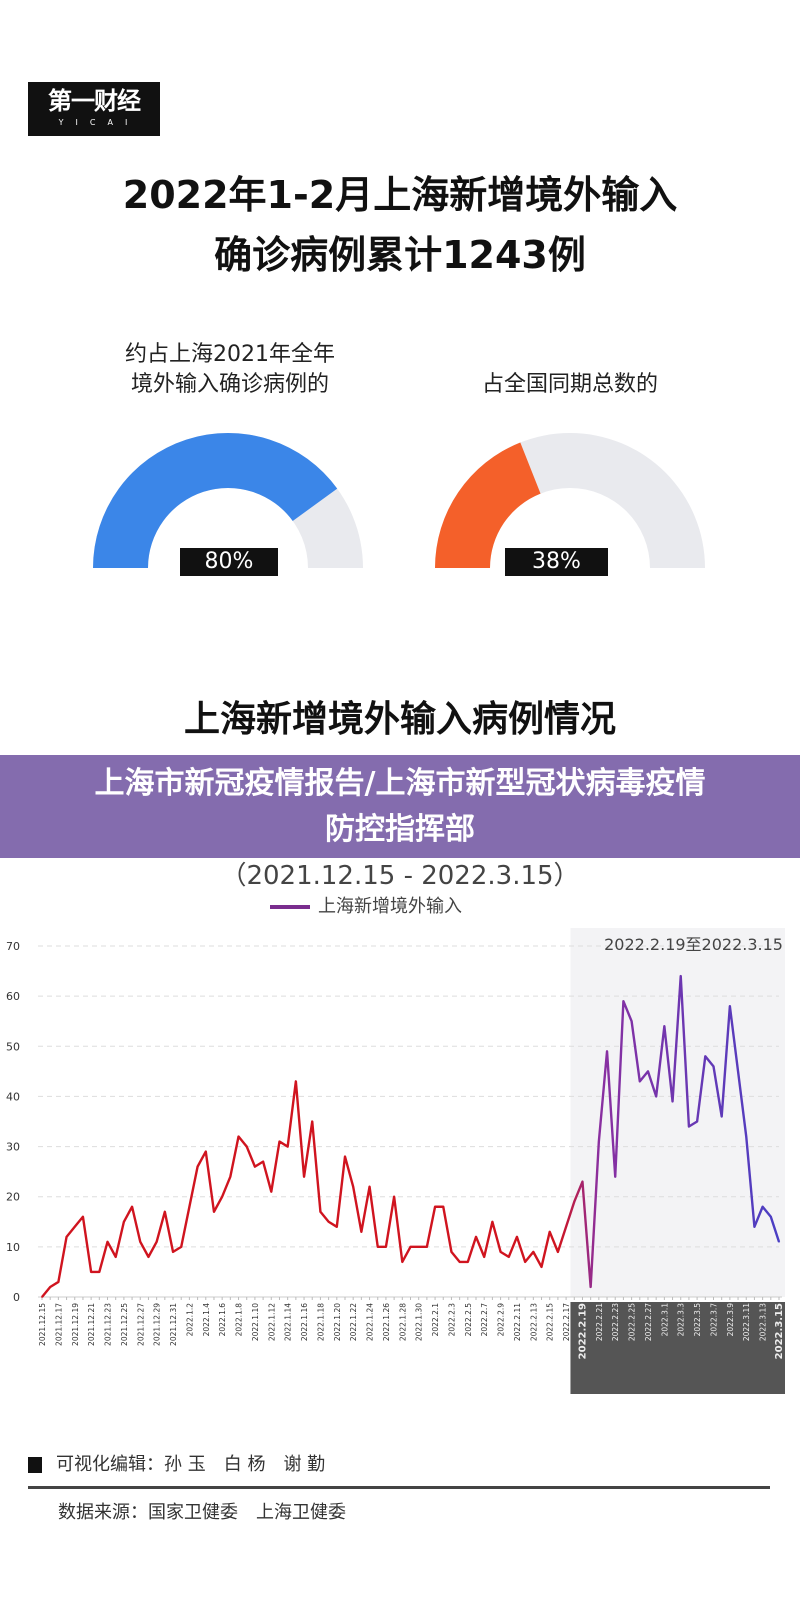 Image resolution: width=800 pixels, height=1615 pixels. Describe the element at coordinates (222, 1320) in the screenshot. I see `x-tick-label: 2022.1.6` at that location.